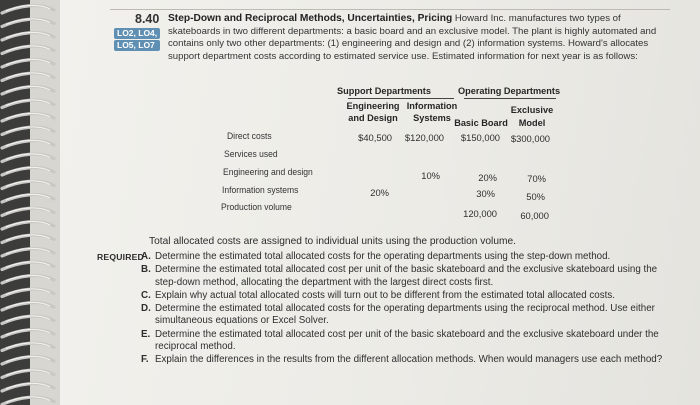 The image size is (700, 405). Describe the element at coordinates (485, 193) in the screenshot. I see `cell-info-basic: 30%` at that location.